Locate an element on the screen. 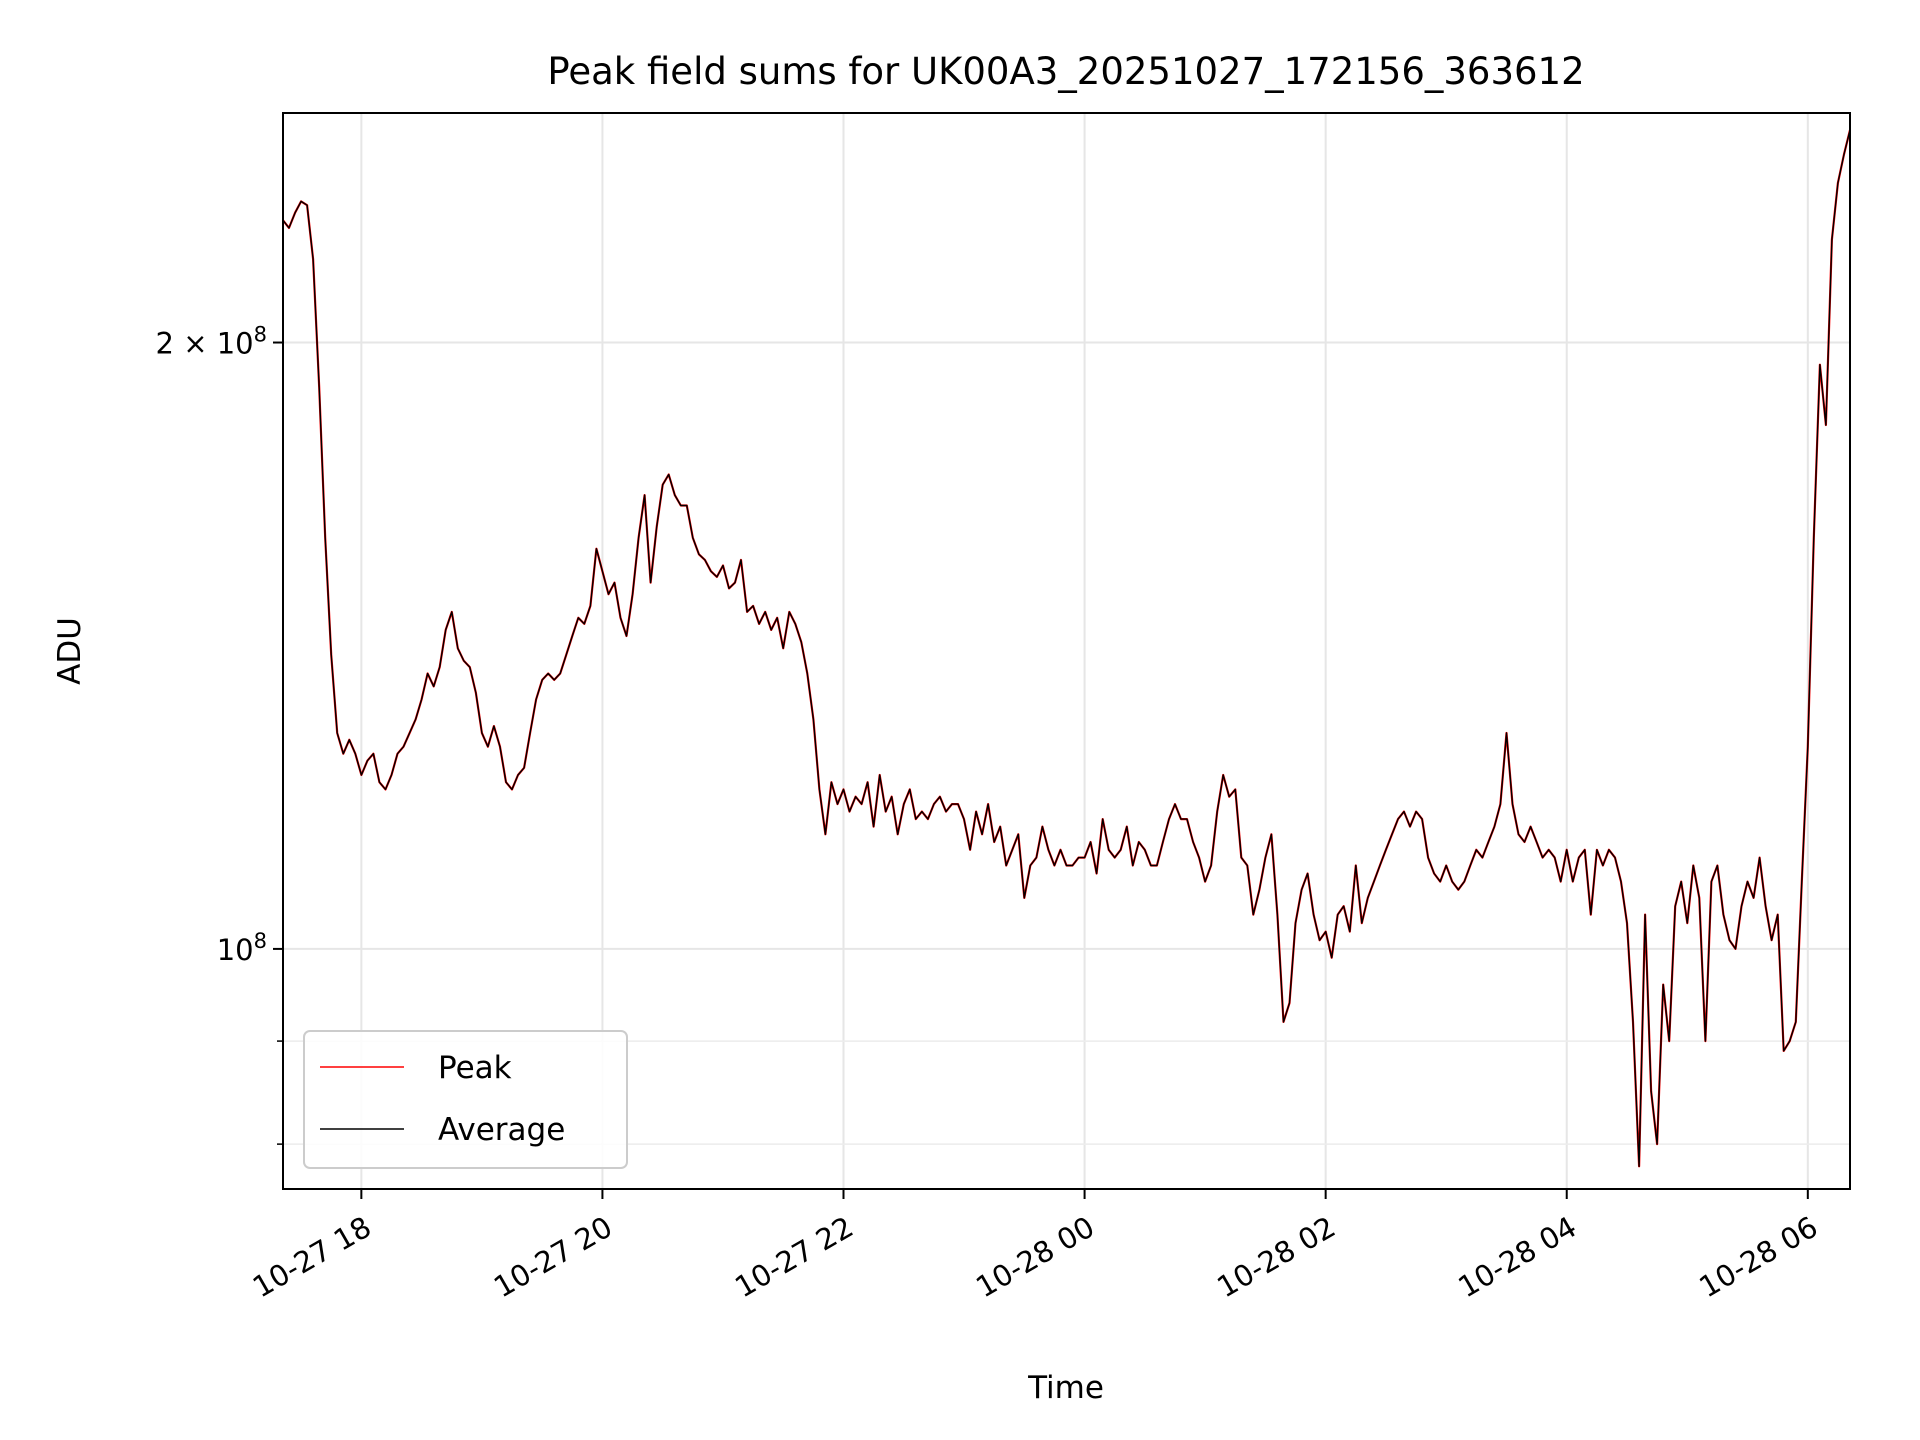  y-axis-ticks: 108 2 × 108 is located at coordinates (219, 734).